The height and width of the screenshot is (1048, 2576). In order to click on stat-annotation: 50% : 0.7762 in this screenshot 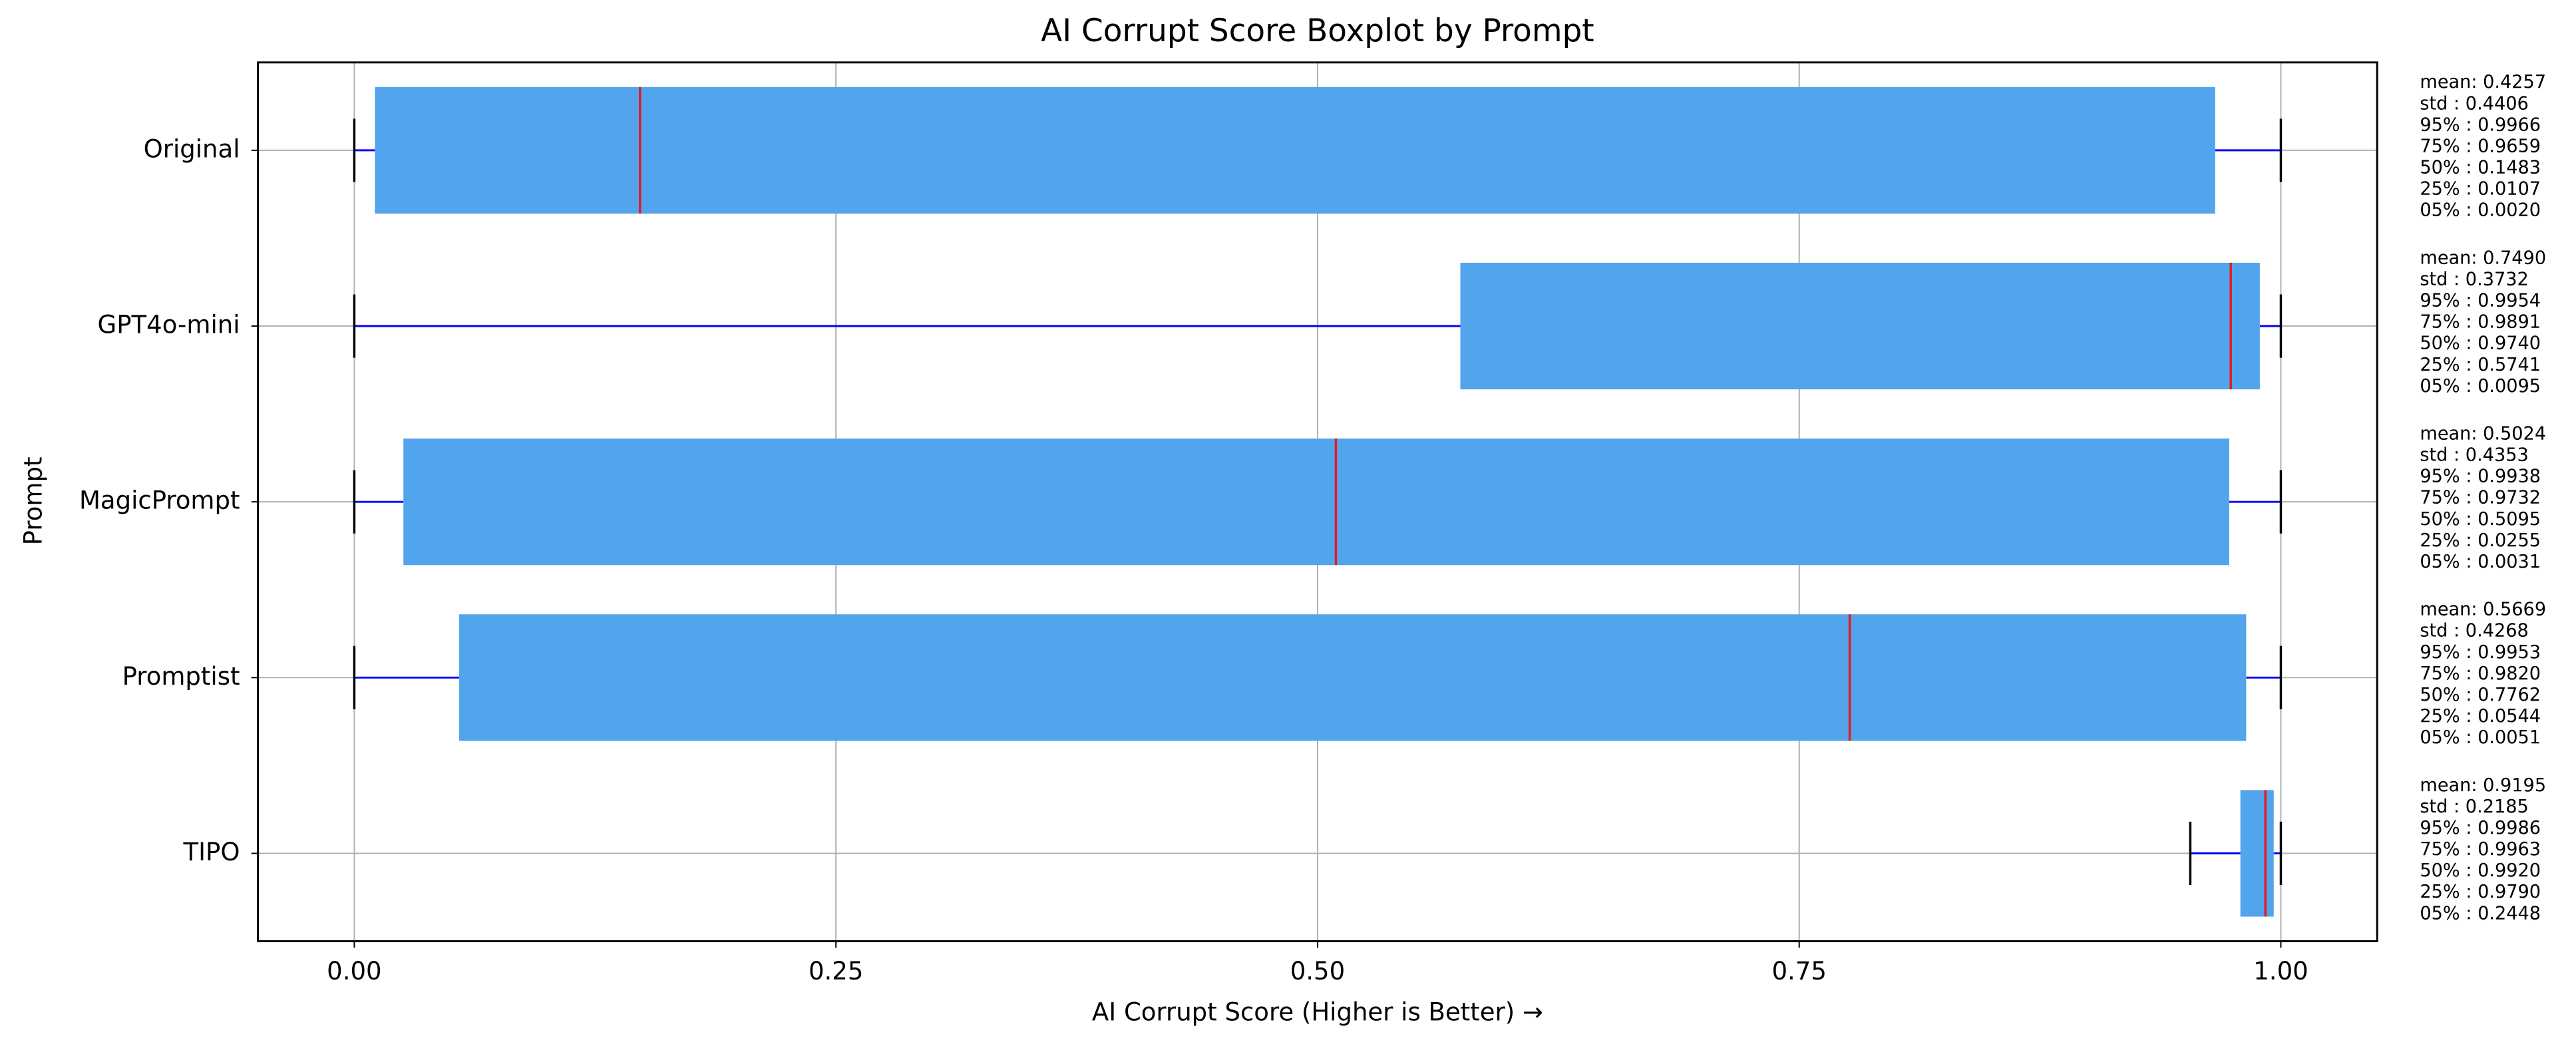, I will do `click(2480, 695)`.